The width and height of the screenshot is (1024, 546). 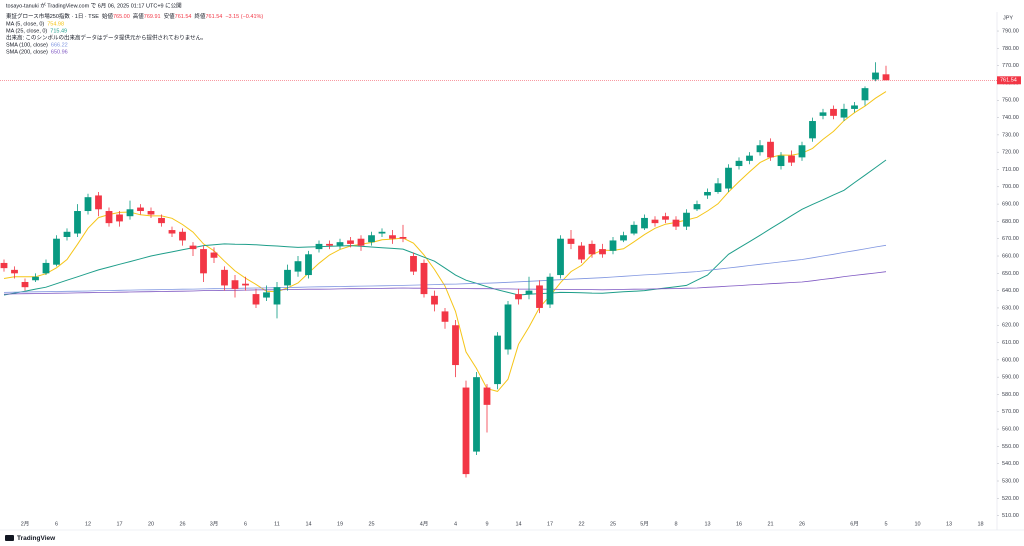 What do you see at coordinates (27, 53) in the screenshot?
I see `legend-name: SMA (200, close)` at bounding box center [27, 53].